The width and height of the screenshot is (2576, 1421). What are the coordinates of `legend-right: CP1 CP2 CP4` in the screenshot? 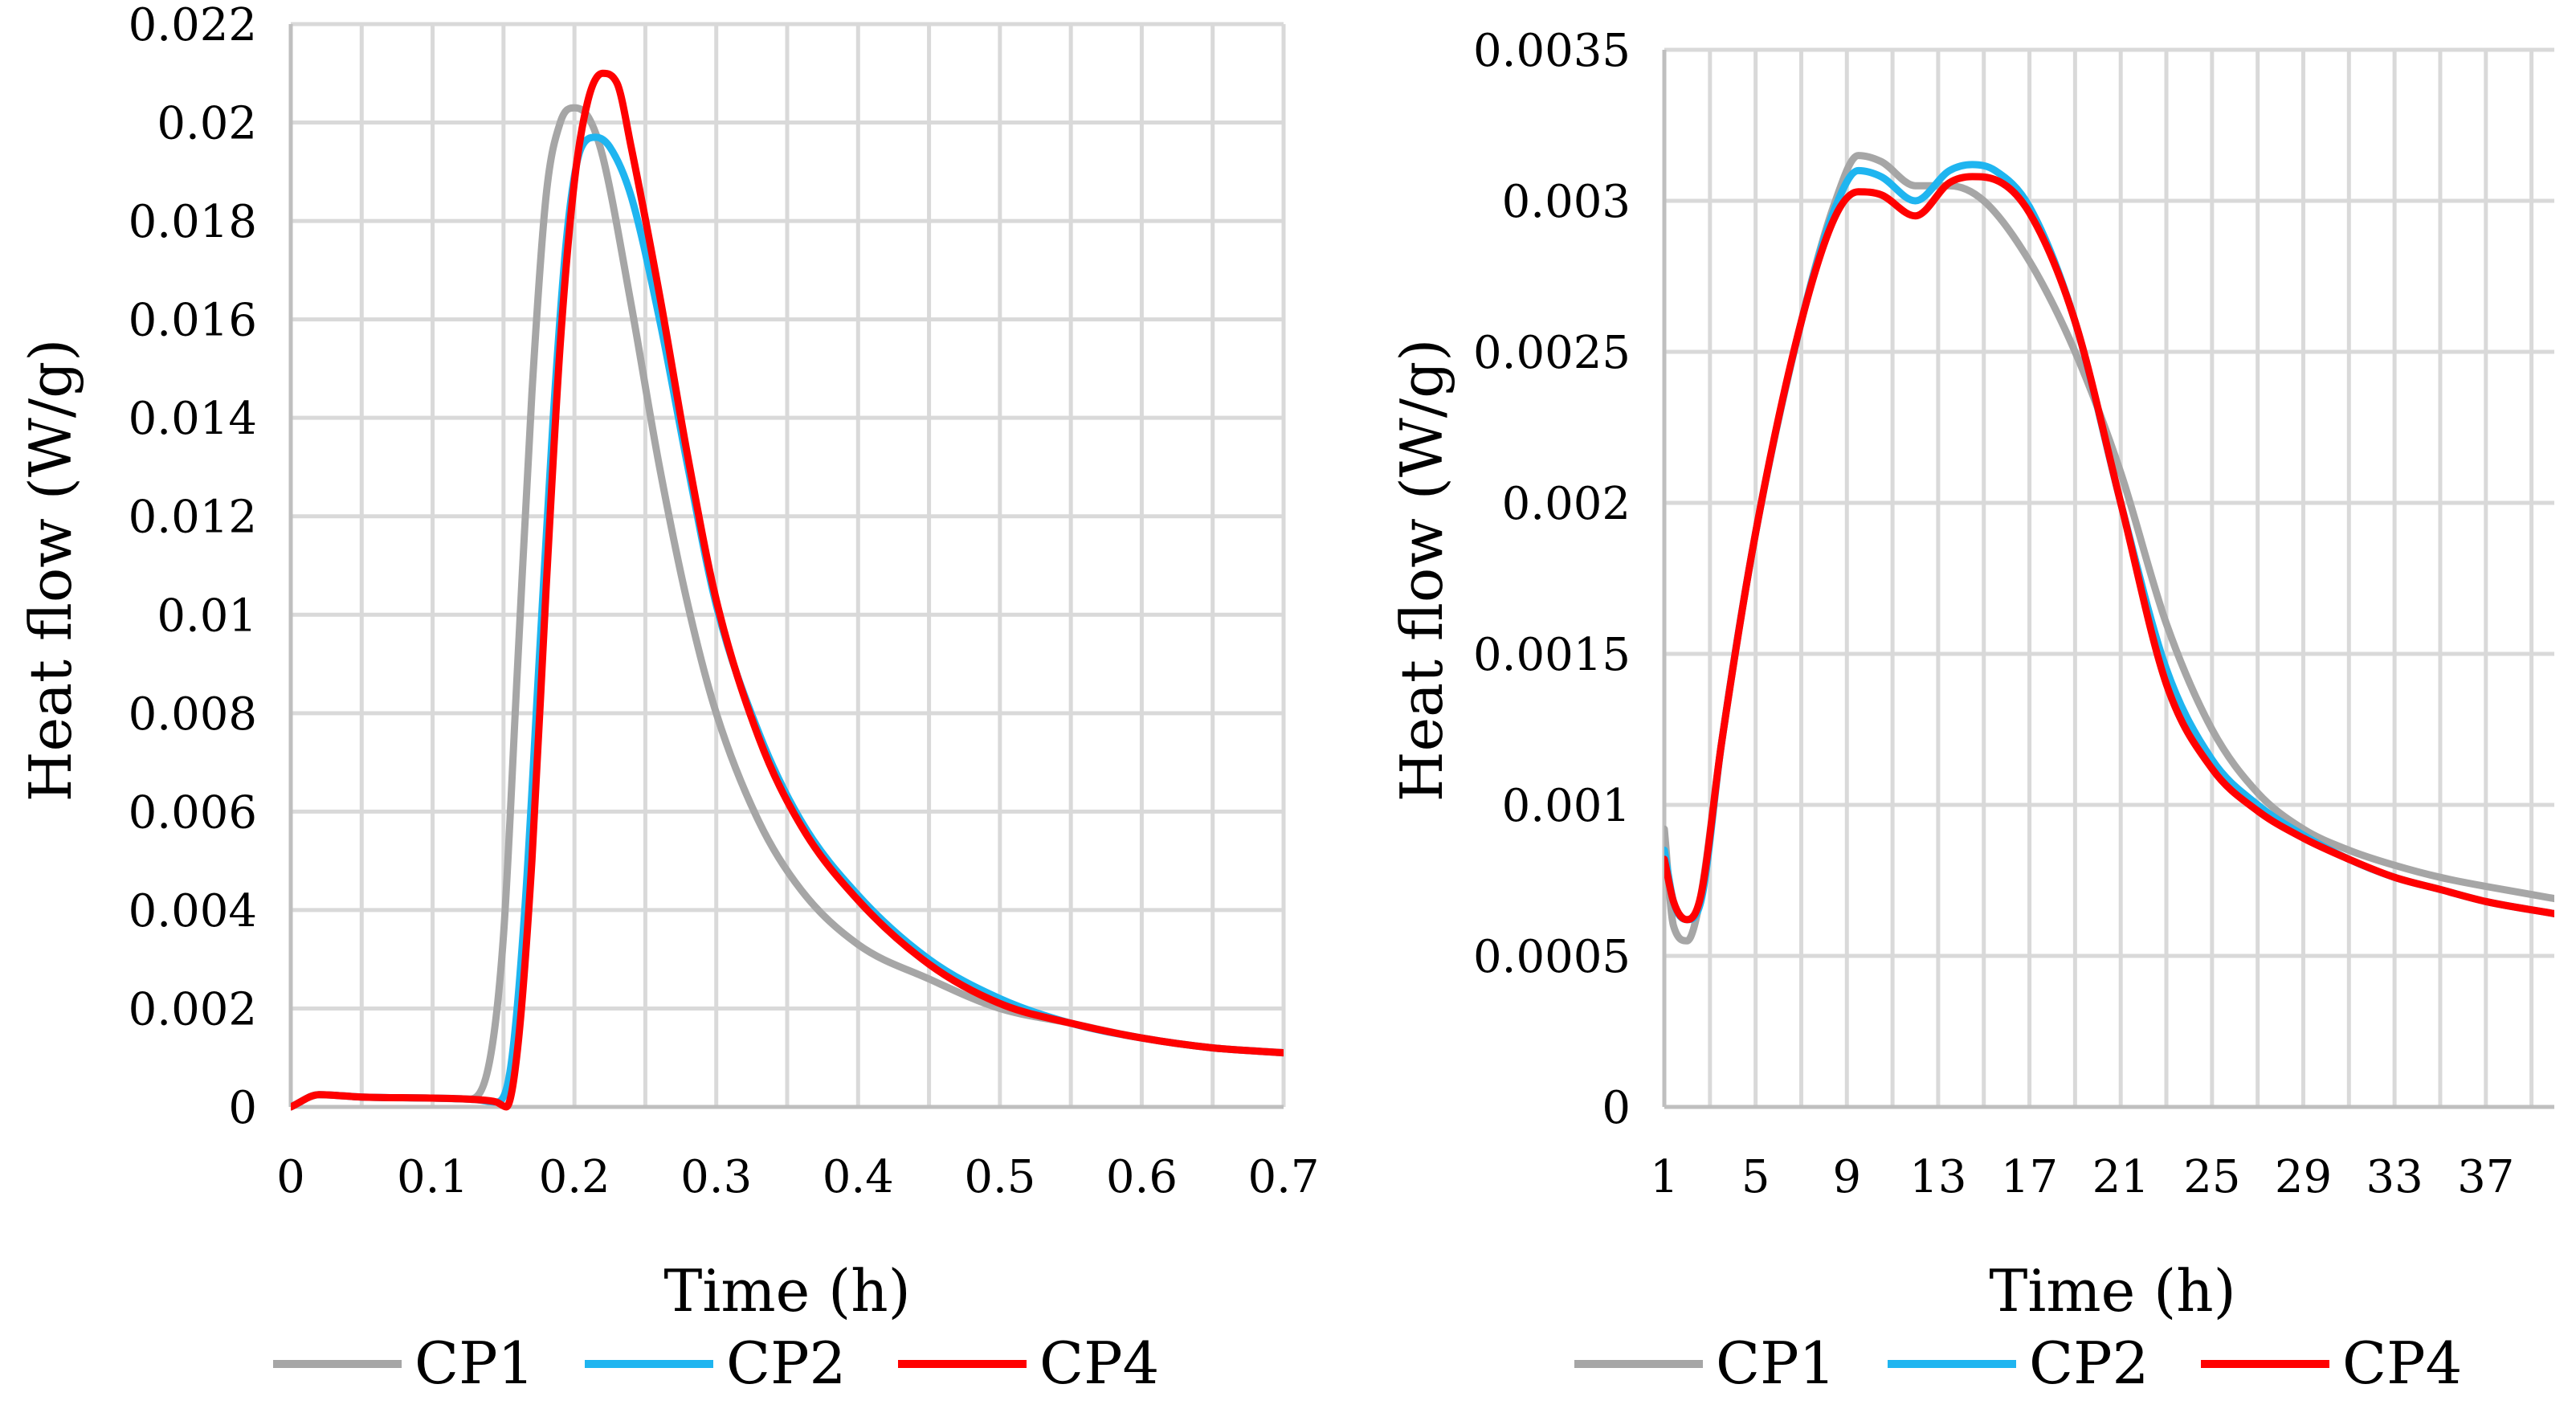 It's located at (2018, 1363).